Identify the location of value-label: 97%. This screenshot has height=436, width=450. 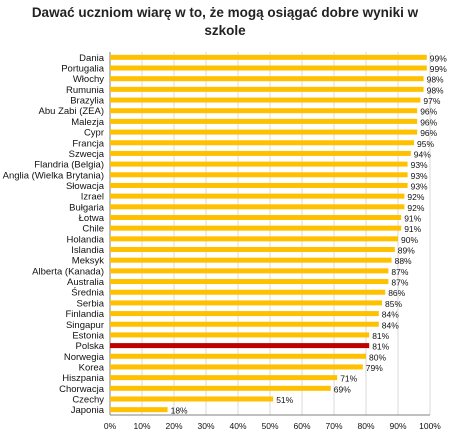
(431, 101).